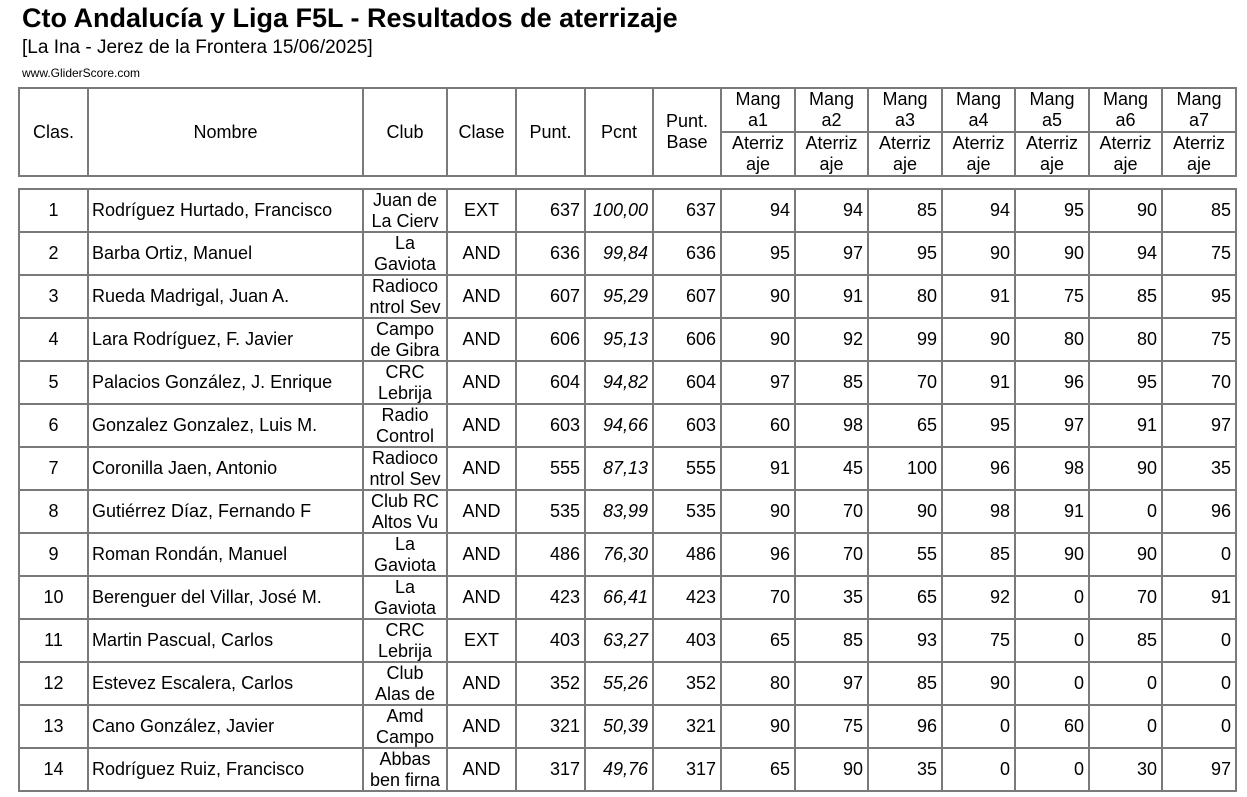 The height and width of the screenshot is (797, 1247). What do you see at coordinates (1125, 425) in the screenshot?
I see `cell-manga-6: 91` at bounding box center [1125, 425].